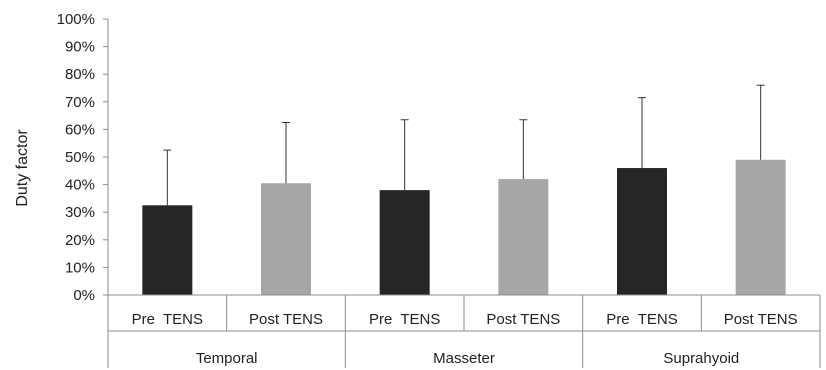  Describe the element at coordinates (84, 295) in the screenshot. I see `y-tick-label: 0%` at that location.